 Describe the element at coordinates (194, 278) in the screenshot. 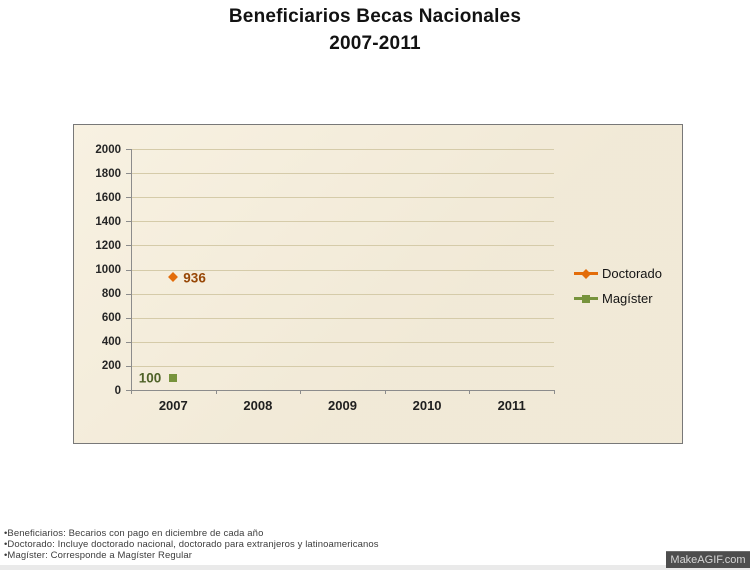

I see `data-label-doctorado: 936` at that location.